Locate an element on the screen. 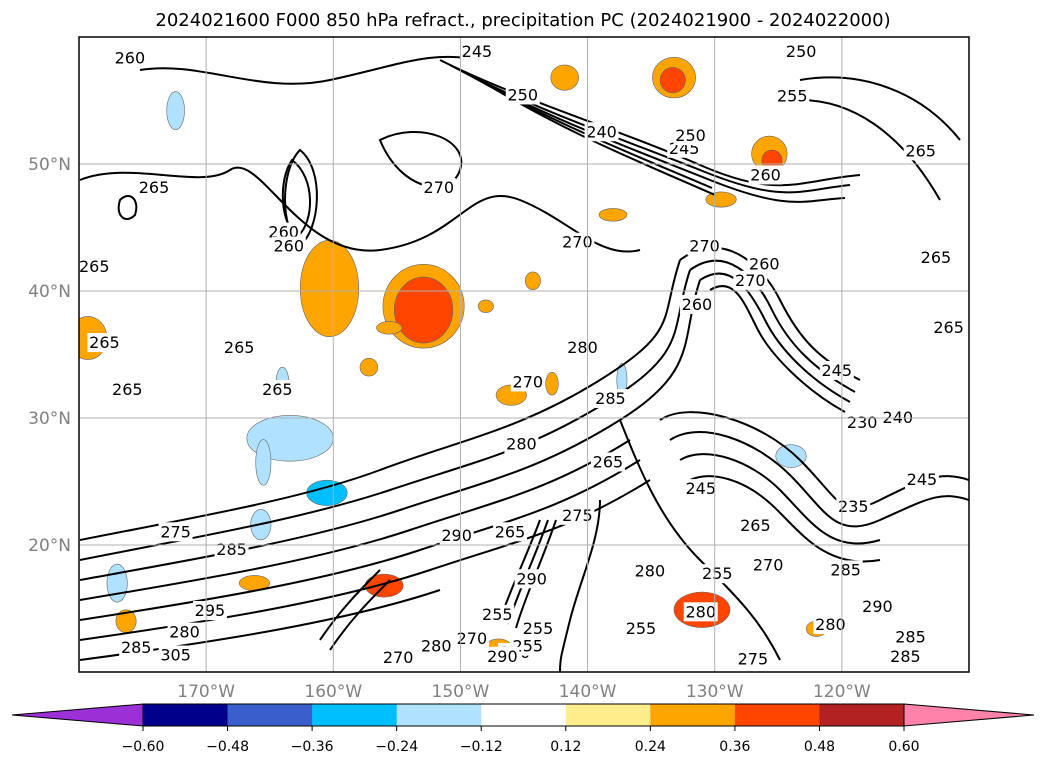  contour-label-3: 265 is located at coordinates (104, 342).